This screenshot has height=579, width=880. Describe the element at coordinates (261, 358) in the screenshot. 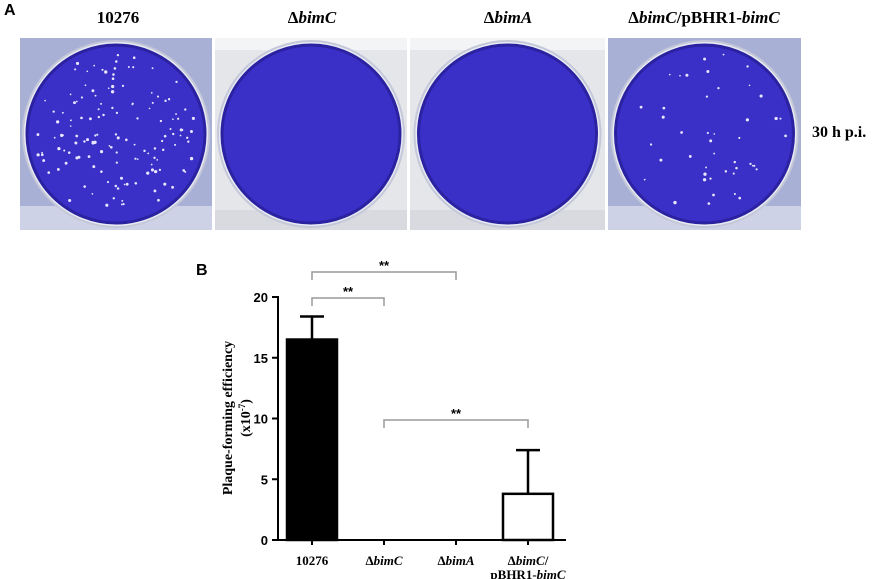

I see `y-tick-label: 15` at that location.